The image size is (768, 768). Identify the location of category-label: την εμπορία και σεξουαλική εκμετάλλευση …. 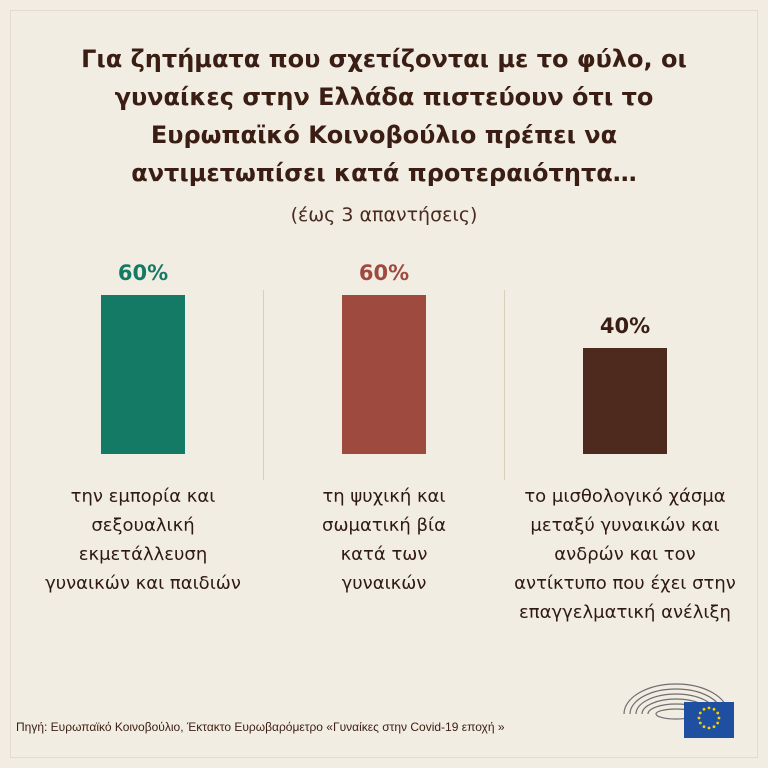
(143, 540).